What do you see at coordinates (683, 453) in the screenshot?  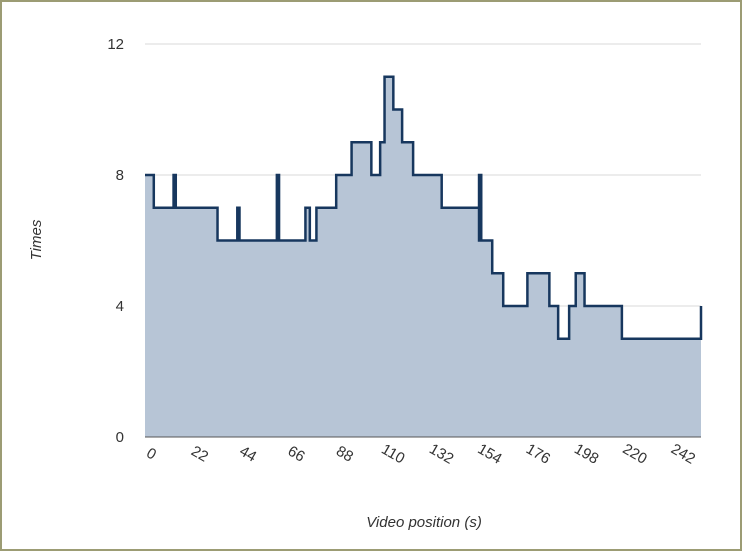 I see `x-tick-label: 242` at bounding box center [683, 453].